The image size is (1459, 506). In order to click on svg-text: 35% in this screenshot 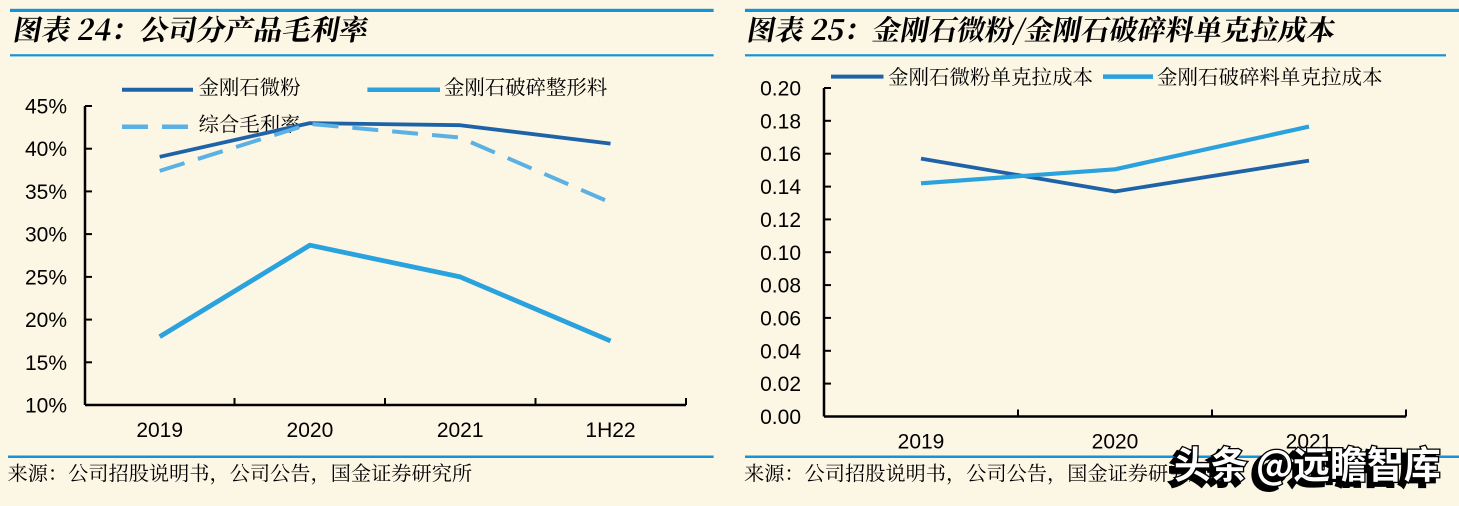, I will do `click(46, 192)`.